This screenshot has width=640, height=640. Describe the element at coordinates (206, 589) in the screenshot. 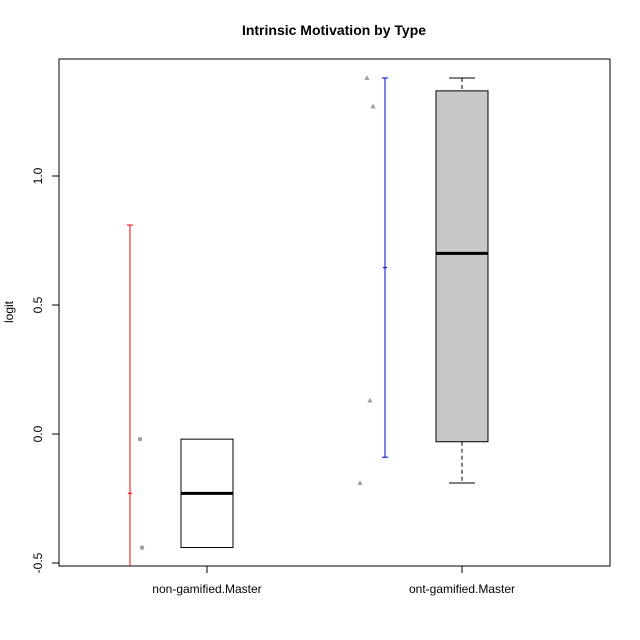

I see `x-tick-label: non-gamified.Master` at that location.